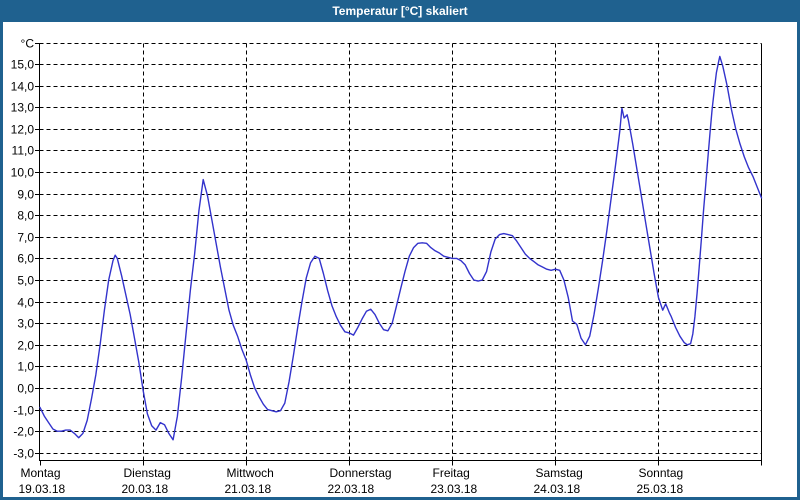 Image resolution: width=800 pixels, height=500 pixels. What do you see at coordinates (41, 473) in the screenshot?
I see `x-day-label: Montag` at bounding box center [41, 473].